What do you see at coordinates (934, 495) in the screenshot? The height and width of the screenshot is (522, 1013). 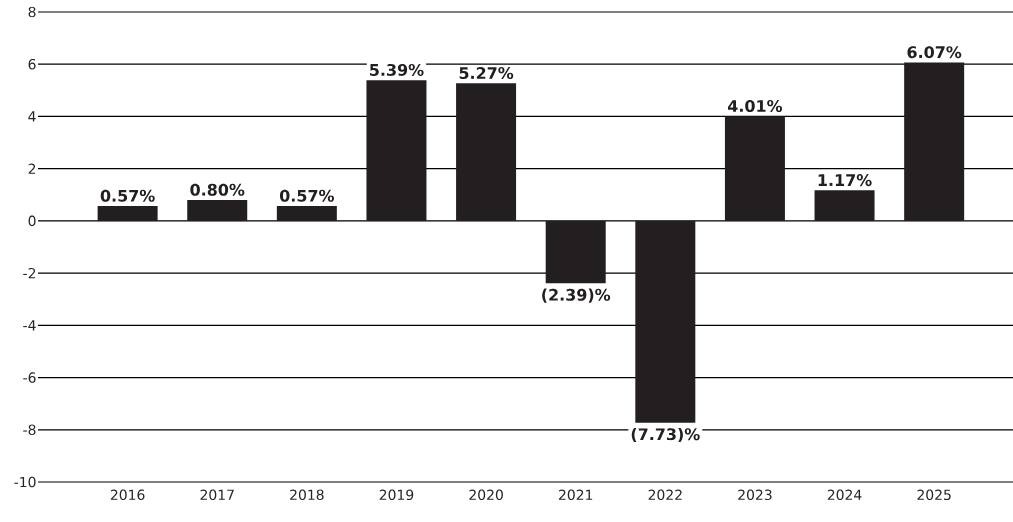 I see `x-tick-label: 2025` at bounding box center [934, 495].